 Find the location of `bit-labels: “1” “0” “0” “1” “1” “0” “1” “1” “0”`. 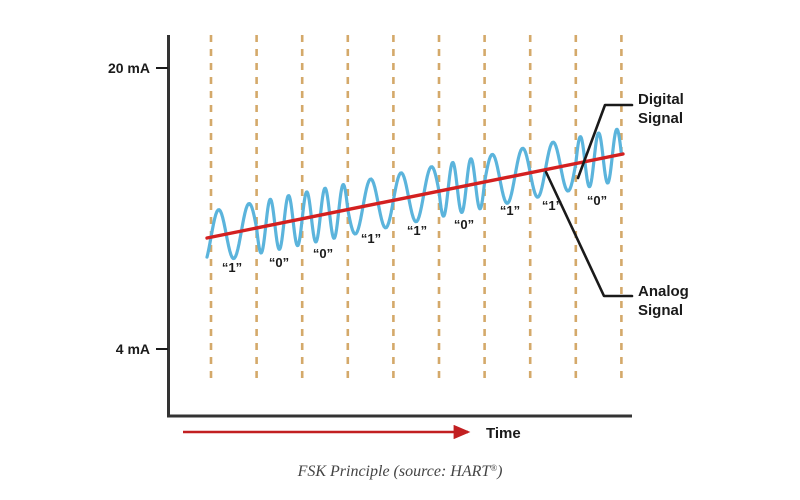

bit-labels: “1” “0” “0” “1” “1” “0” “1” “1” “0” is located at coordinates (414, 234).